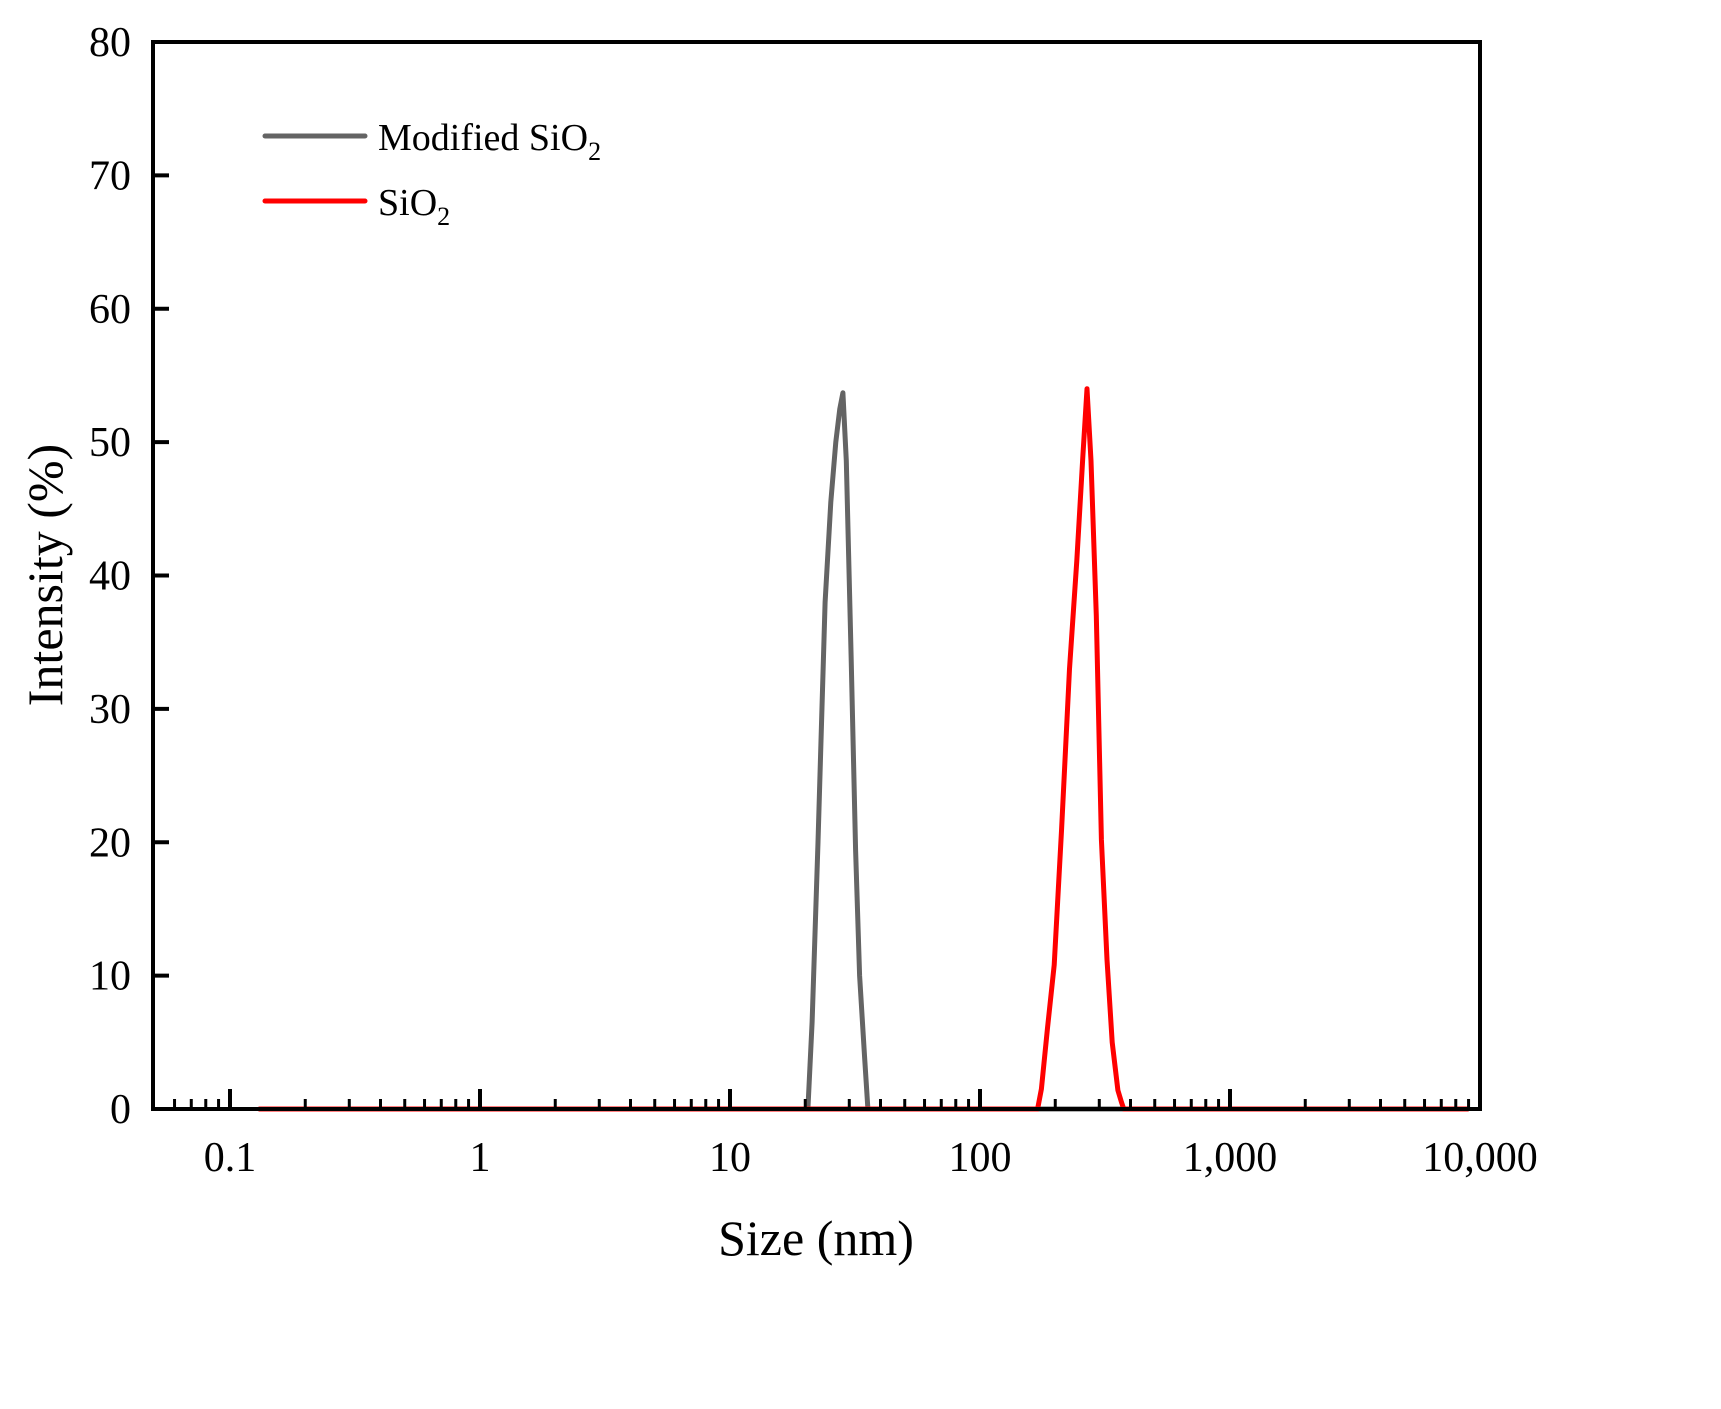  Describe the element at coordinates (110, 710) in the screenshot. I see `y-tick-label: 30` at that location.